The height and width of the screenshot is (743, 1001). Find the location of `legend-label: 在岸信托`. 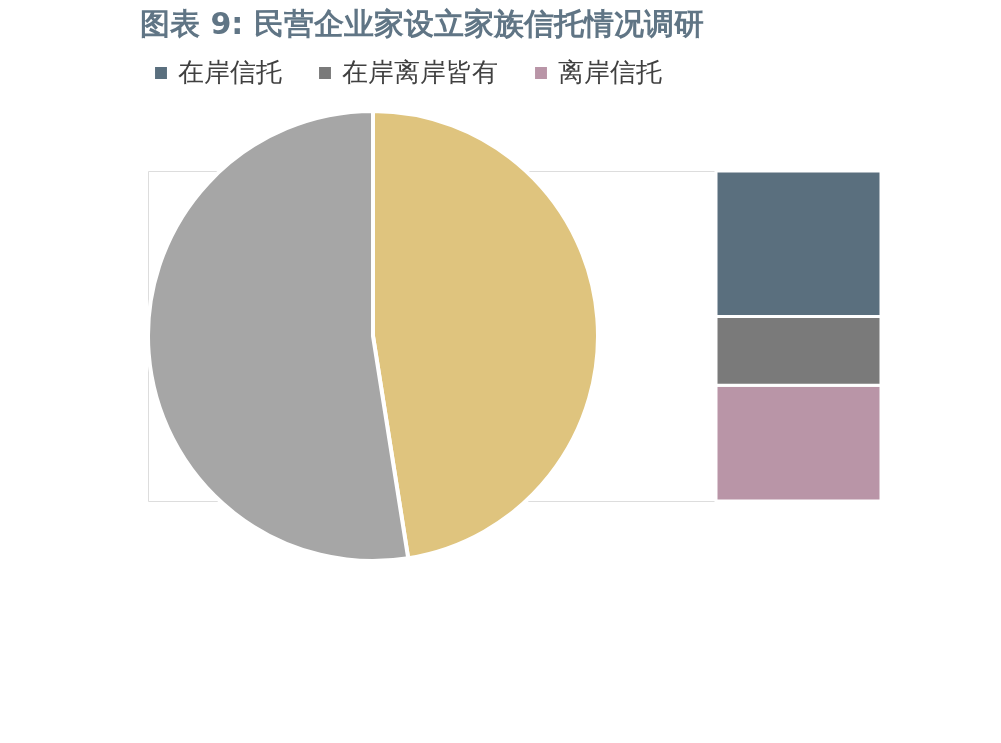

legend-label: 在岸信托 is located at coordinates (230, 72).